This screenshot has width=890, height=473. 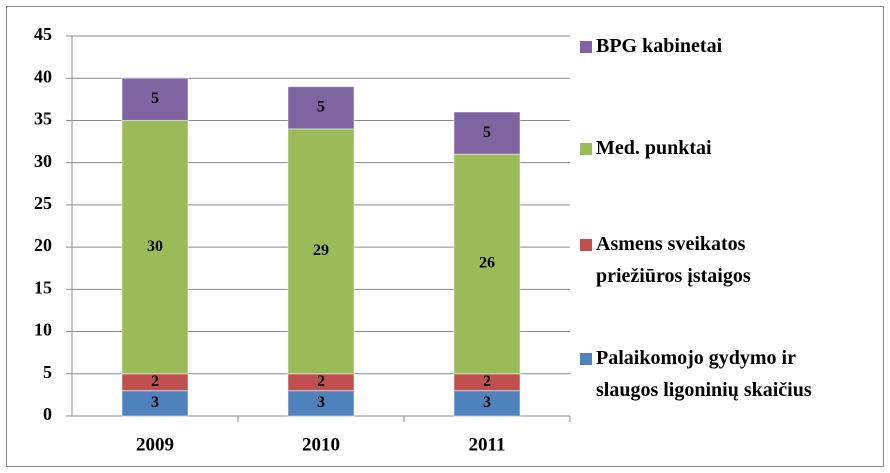 What do you see at coordinates (43, 119) in the screenshot?
I see `y-tick-label: 35` at bounding box center [43, 119].